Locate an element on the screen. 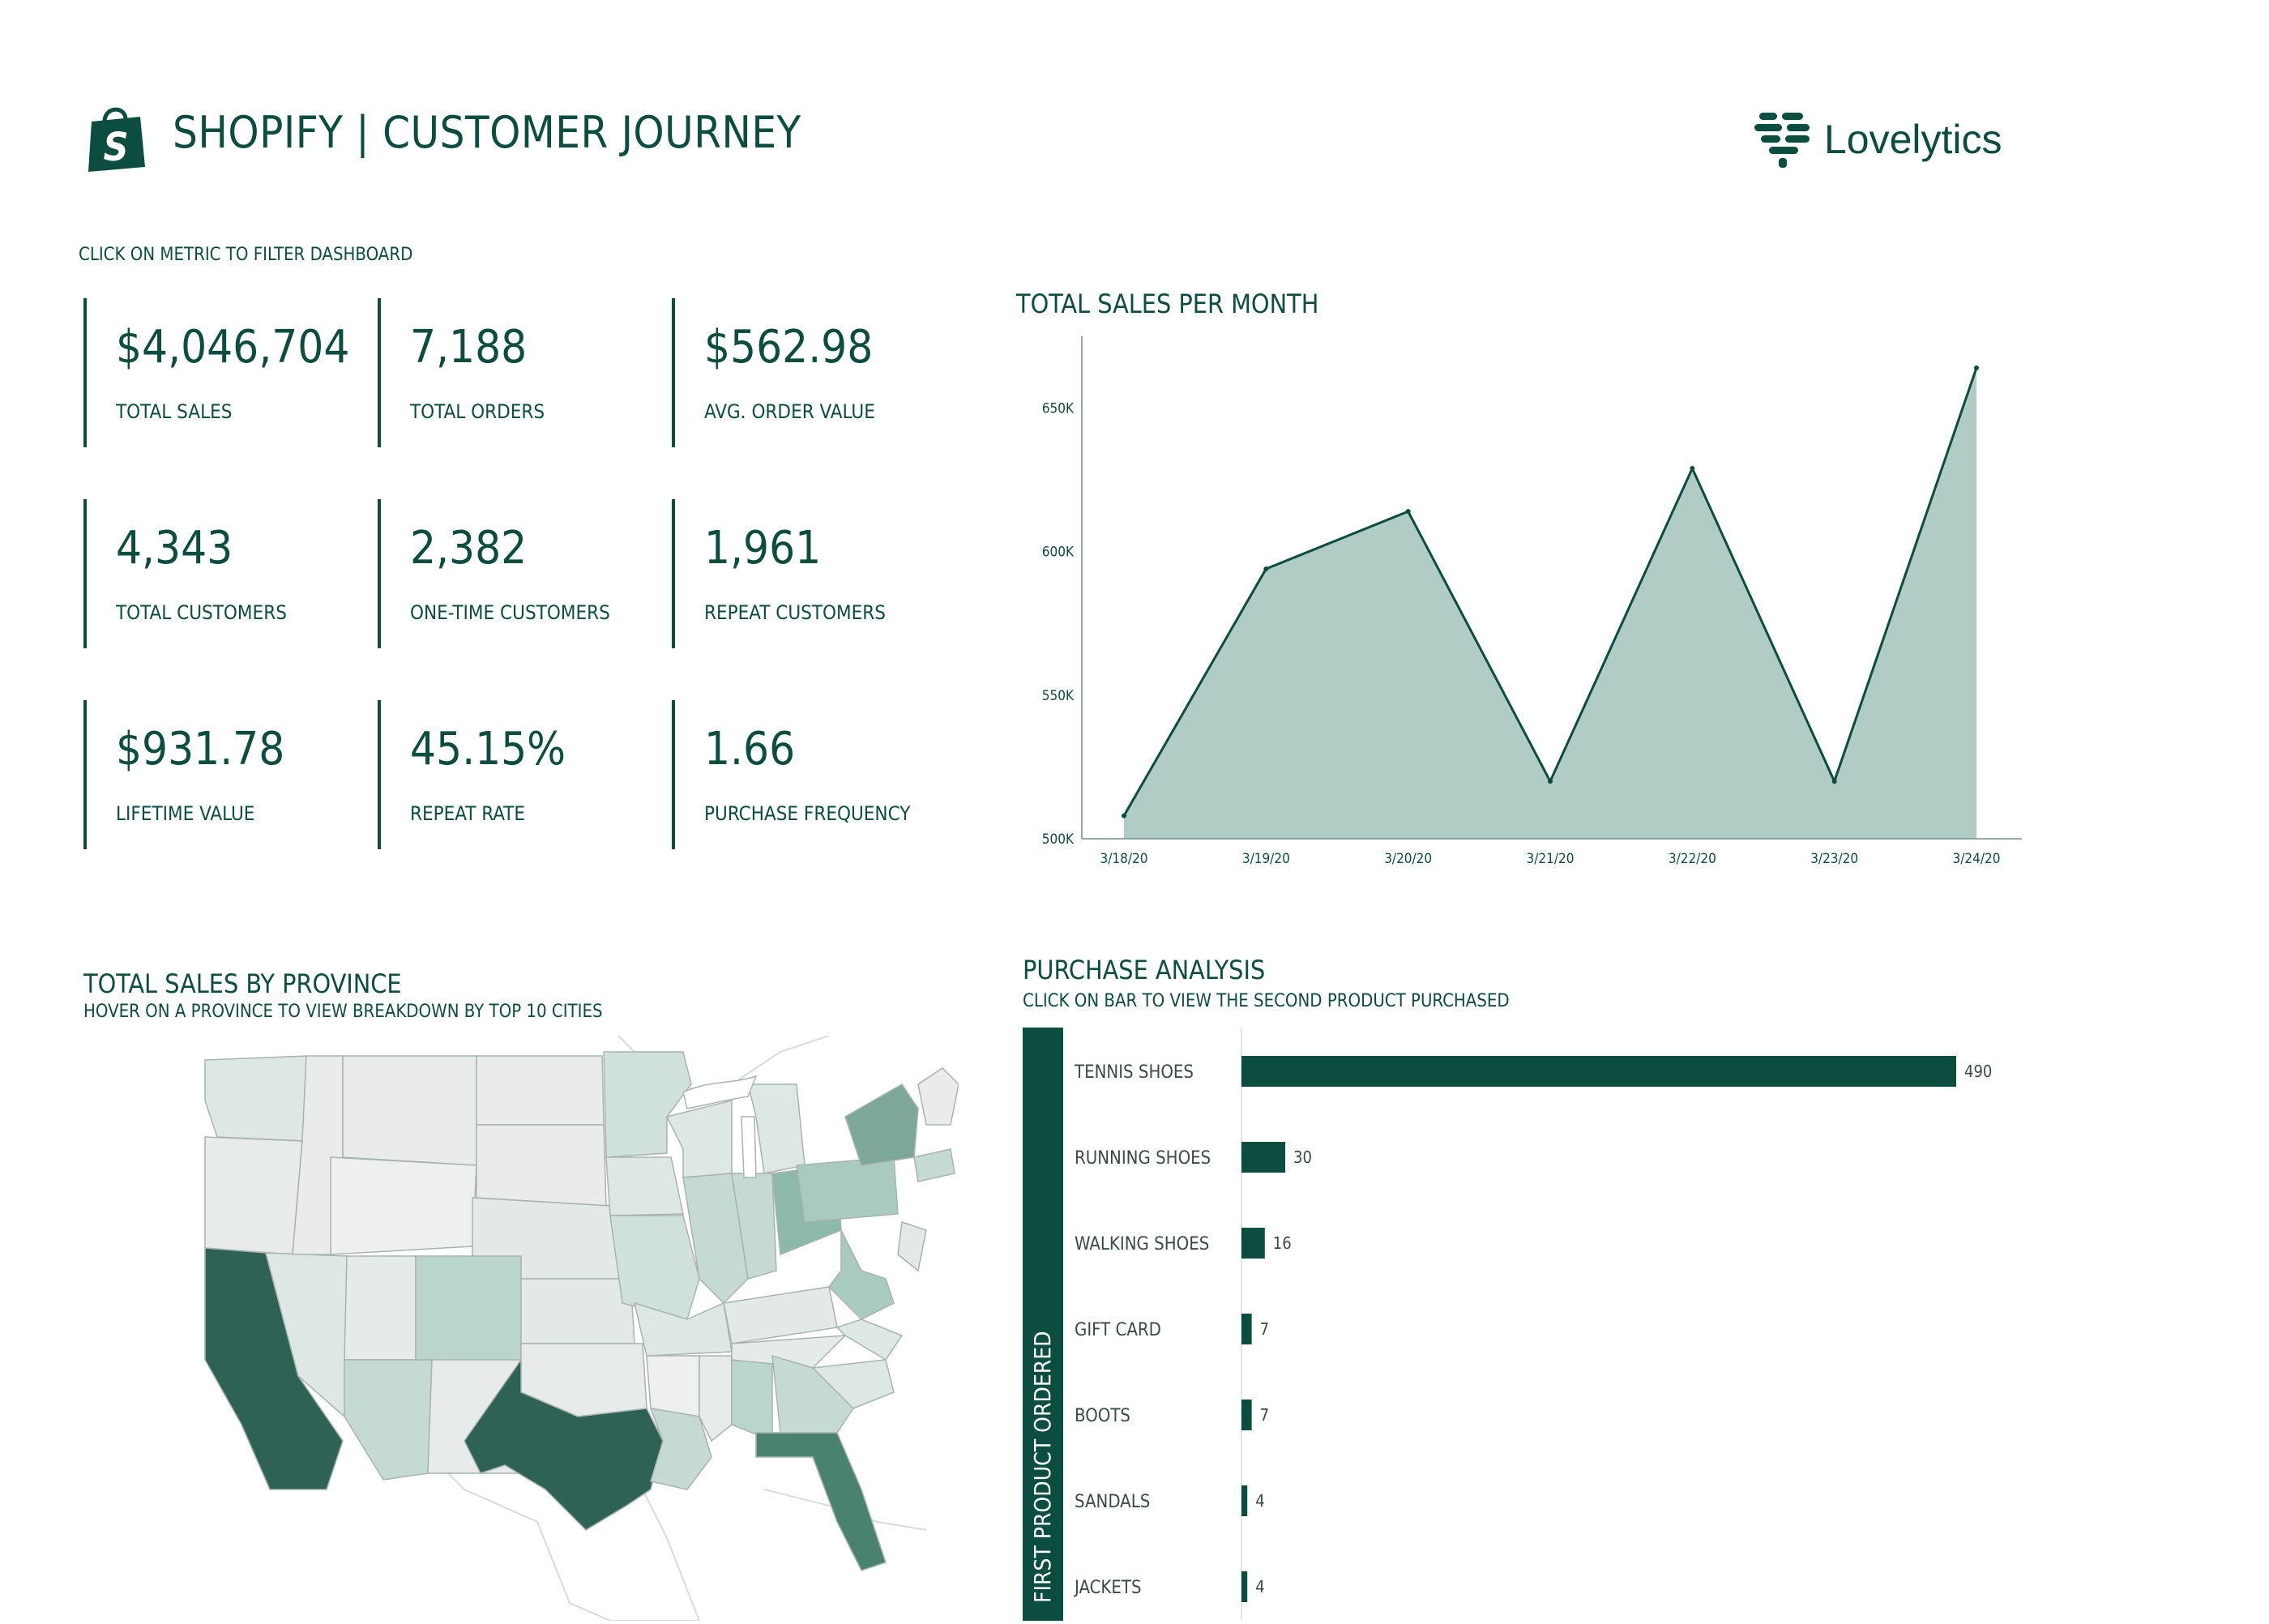 This screenshot has height=1624, width=2269. kpi-repeat-customers: 1,961 REPEAT CUSTOMERS is located at coordinates (807, 573).